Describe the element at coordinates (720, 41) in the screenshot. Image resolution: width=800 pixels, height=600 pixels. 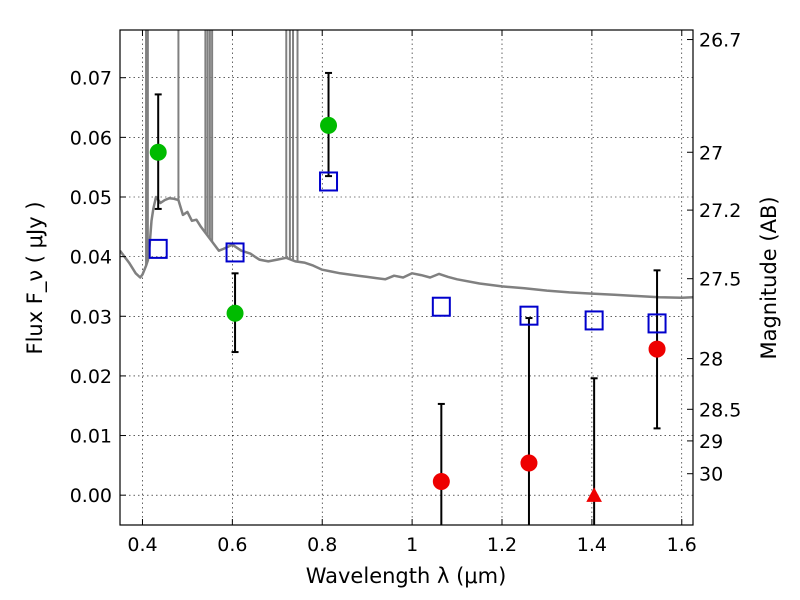
I see `mag-tick-label: 26.7` at that location.